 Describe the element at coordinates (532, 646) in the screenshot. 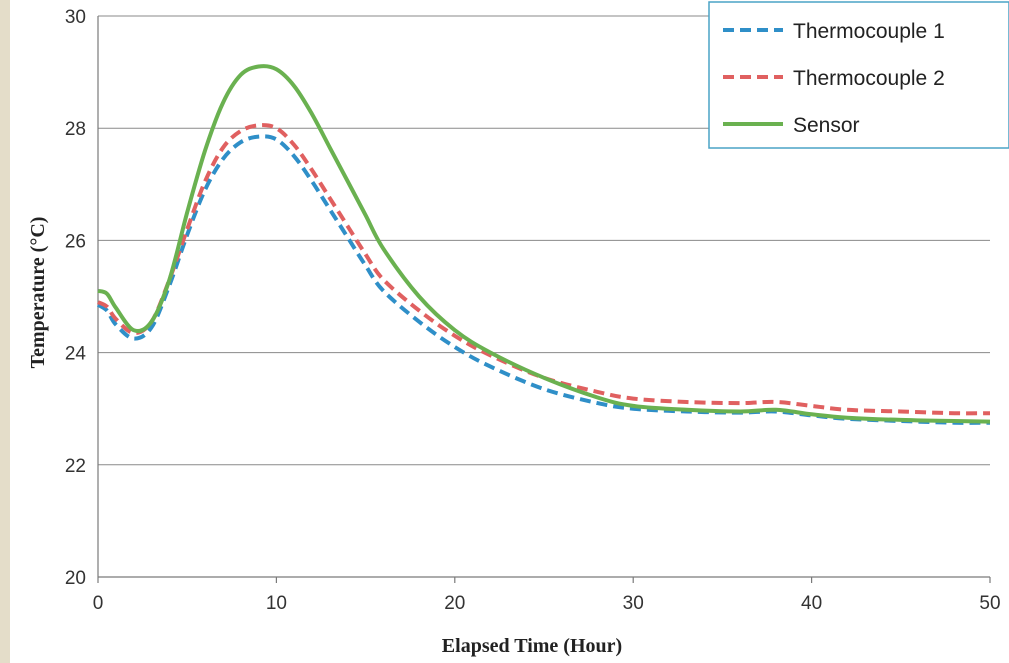

I see `x-axis-title: Elapsed Time (Hour)` at that location.